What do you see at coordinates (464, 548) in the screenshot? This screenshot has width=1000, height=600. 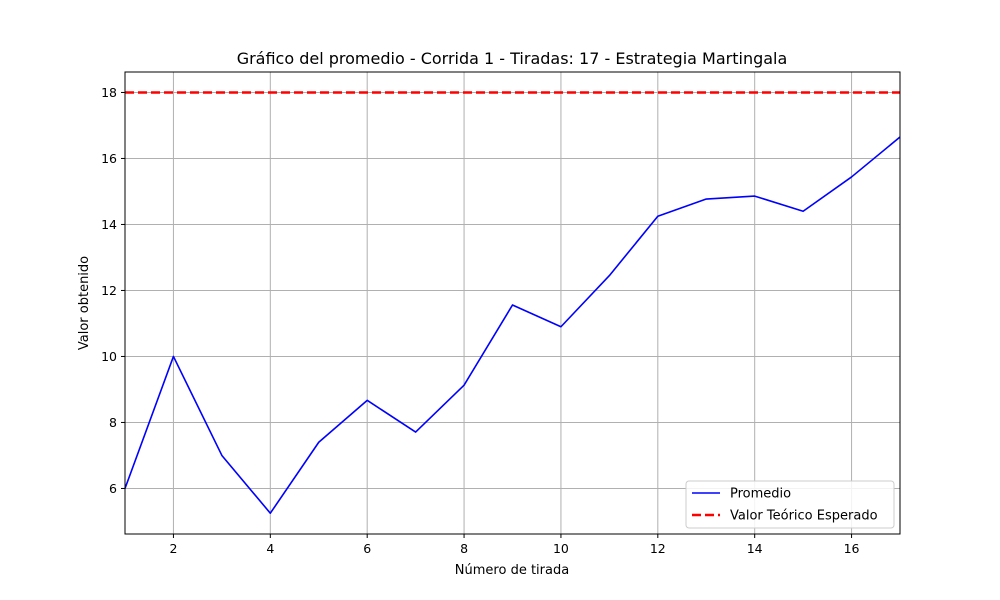 I see `x-tick-label: 8` at bounding box center [464, 548].